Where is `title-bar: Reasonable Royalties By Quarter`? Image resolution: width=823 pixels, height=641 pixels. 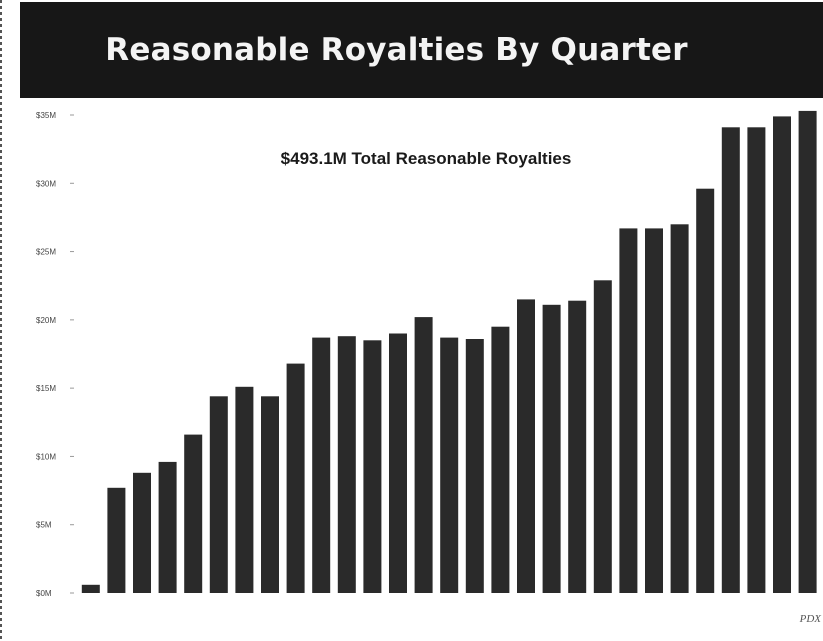
title-bar: Reasonable Royalties By Quarter is located at coordinates (421, 50).